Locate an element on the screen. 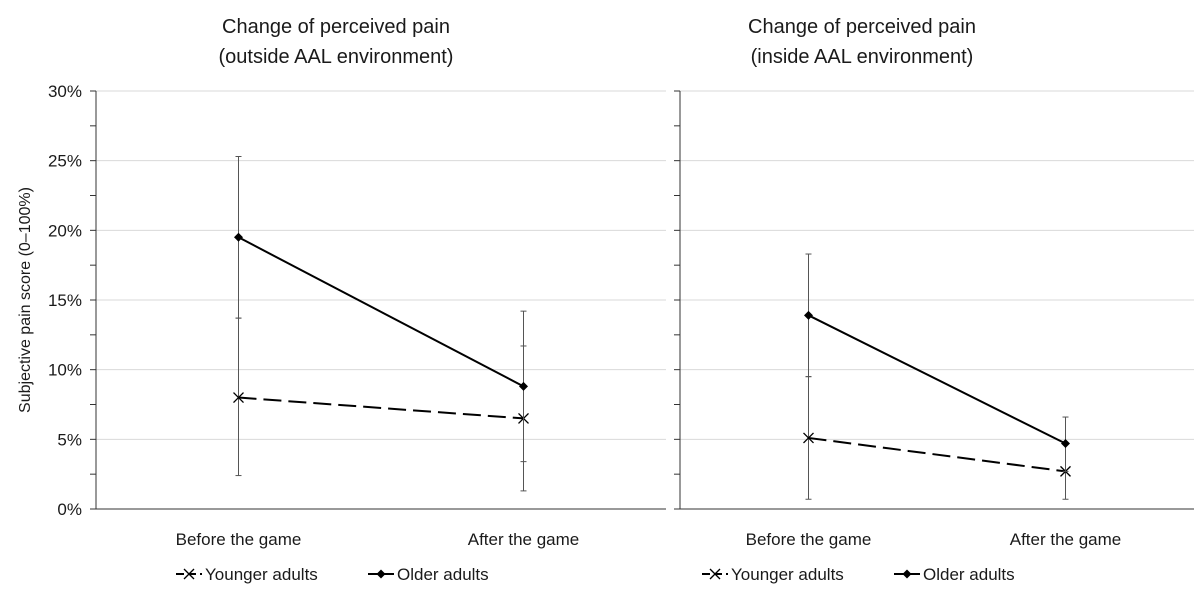 This screenshot has height=595, width=1200. y-tick-label: 0% is located at coordinates (69, 509).